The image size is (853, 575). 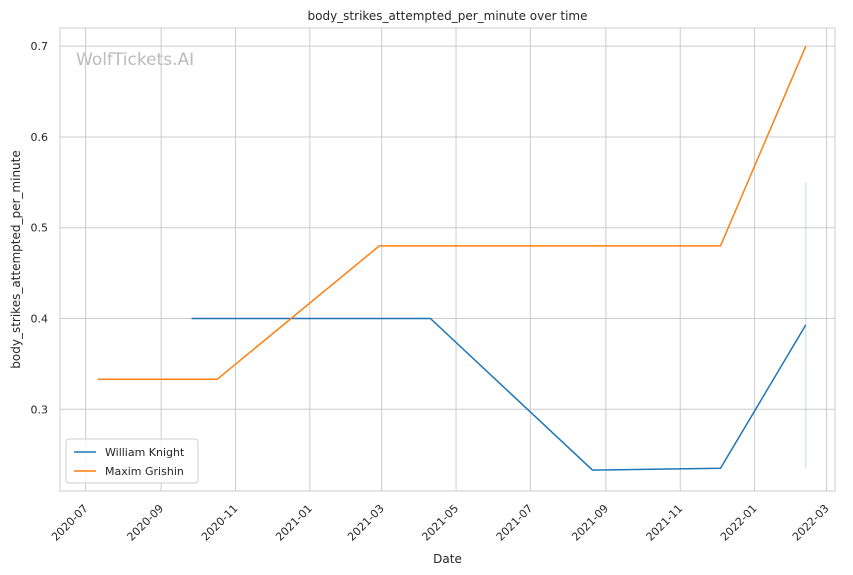 What do you see at coordinates (590, 523) in the screenshot?
I see `x-tick-label: 2021-09` at bounding box center [590, 523].